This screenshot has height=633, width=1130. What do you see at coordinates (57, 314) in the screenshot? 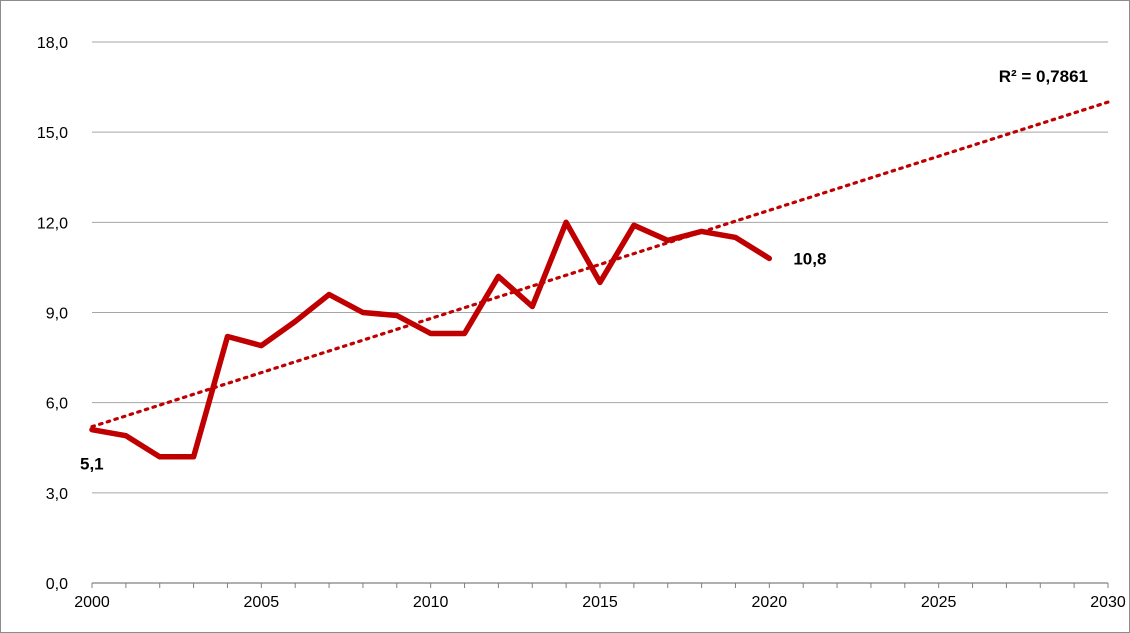
I see `y-tick-label-9,0: 9,0` at bounding box center [57, 314].